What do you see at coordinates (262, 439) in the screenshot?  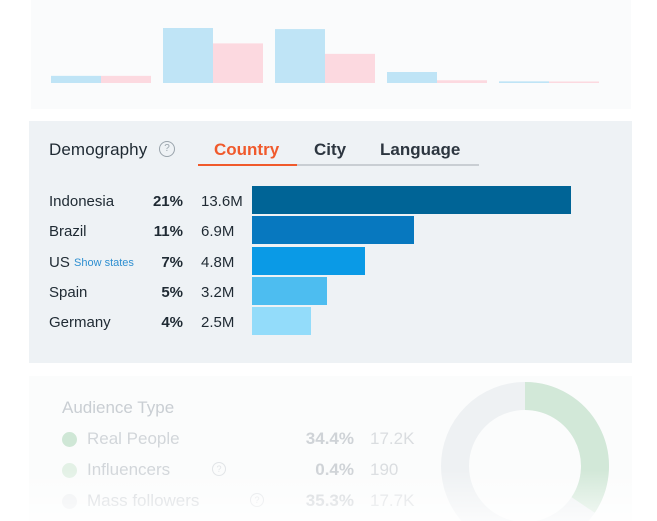 I see `audience-row: Real People 34.4% 17.2K` at bounding box center [262, 439].